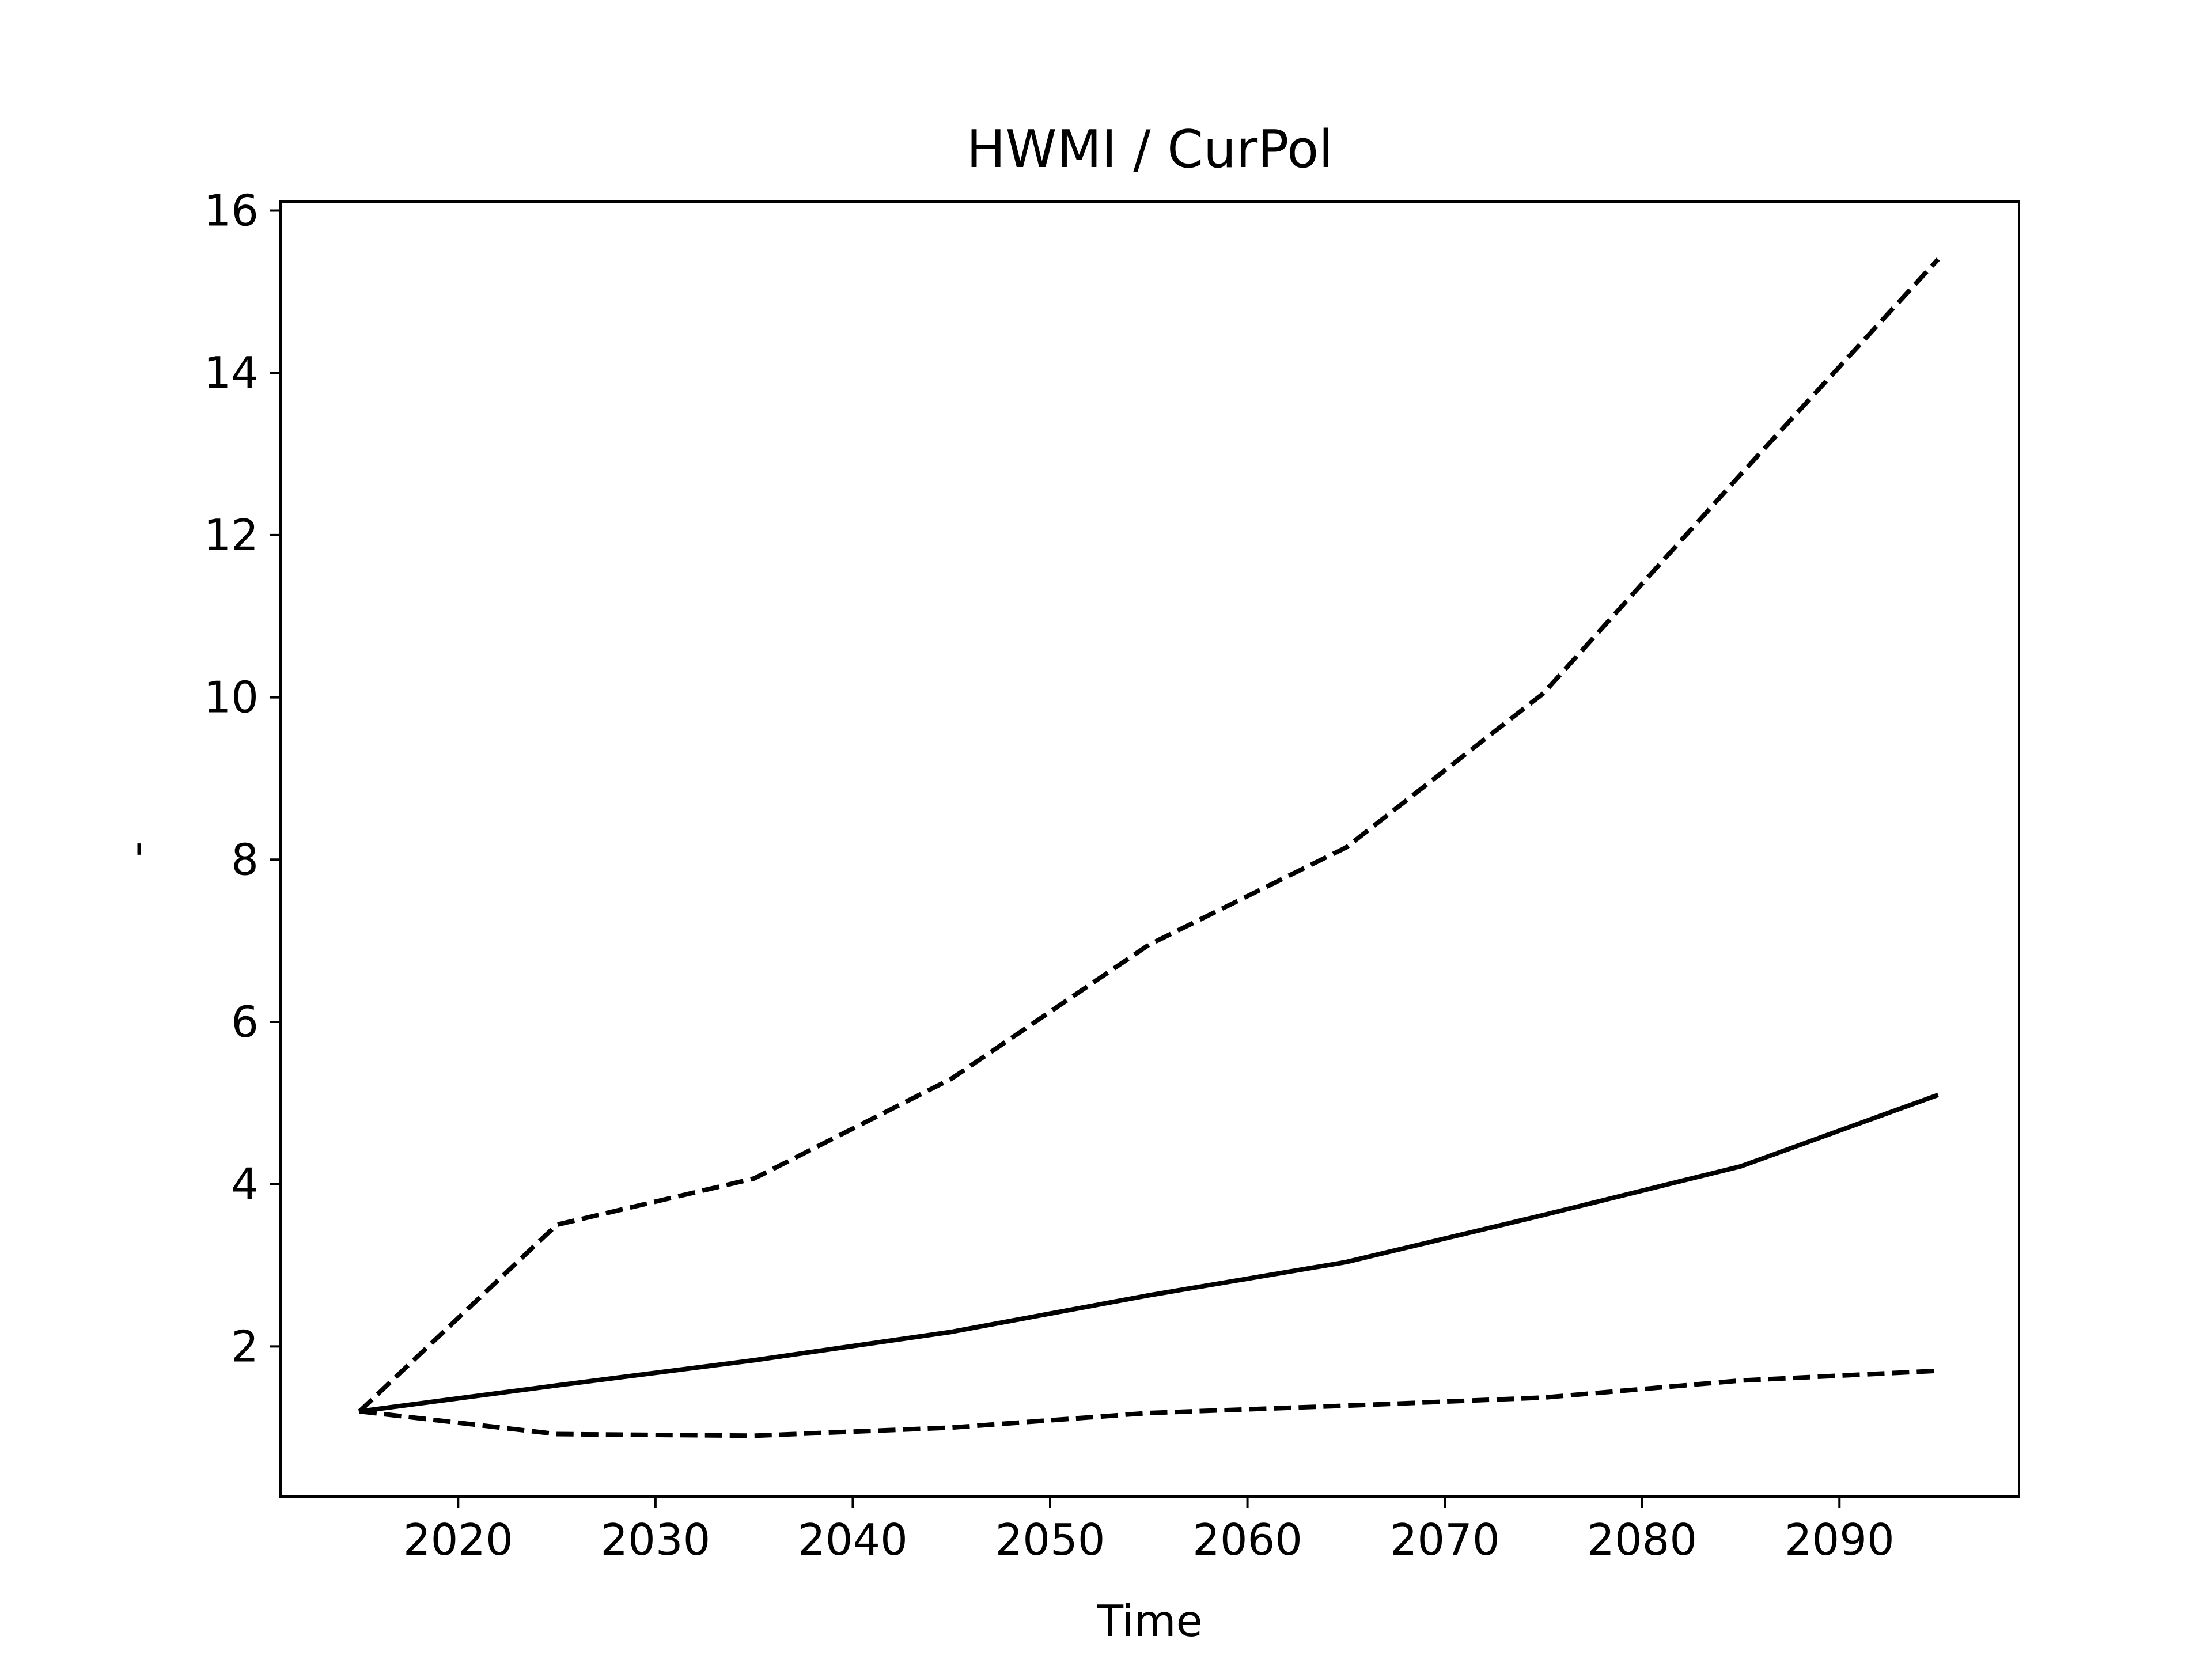  I want to click on y-tick-label: 4, so click(245, 1184).